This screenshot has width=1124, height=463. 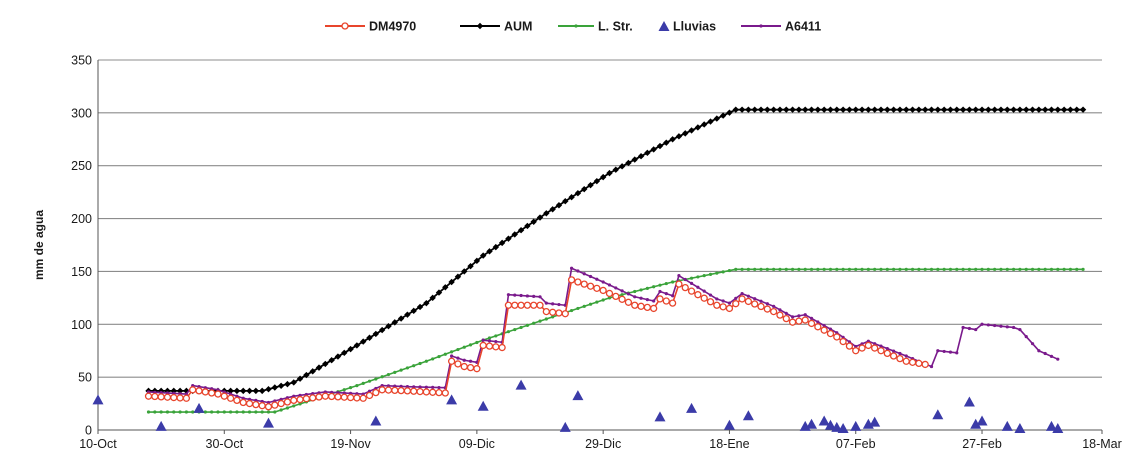 What do you see at coordinates (982, 444) in the screenshot?
I see `x-tick-label: 27-Feb` at bounding box center [982, 444].